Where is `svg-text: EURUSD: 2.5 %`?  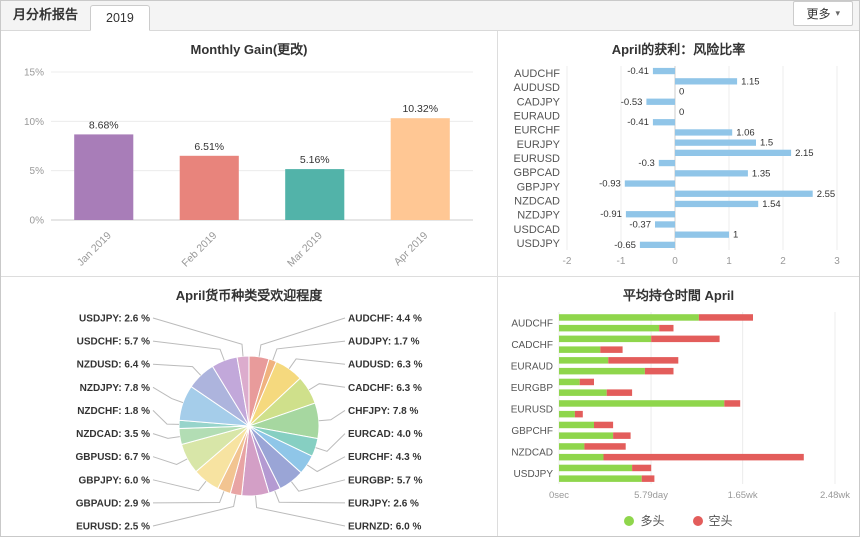 svg-text: EURUSD: 2.5 % is located at coordinates (113, 527).